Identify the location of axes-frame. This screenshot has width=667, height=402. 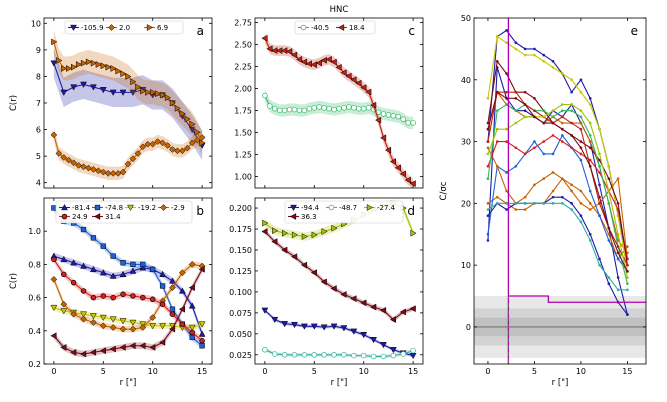
(339, 103).